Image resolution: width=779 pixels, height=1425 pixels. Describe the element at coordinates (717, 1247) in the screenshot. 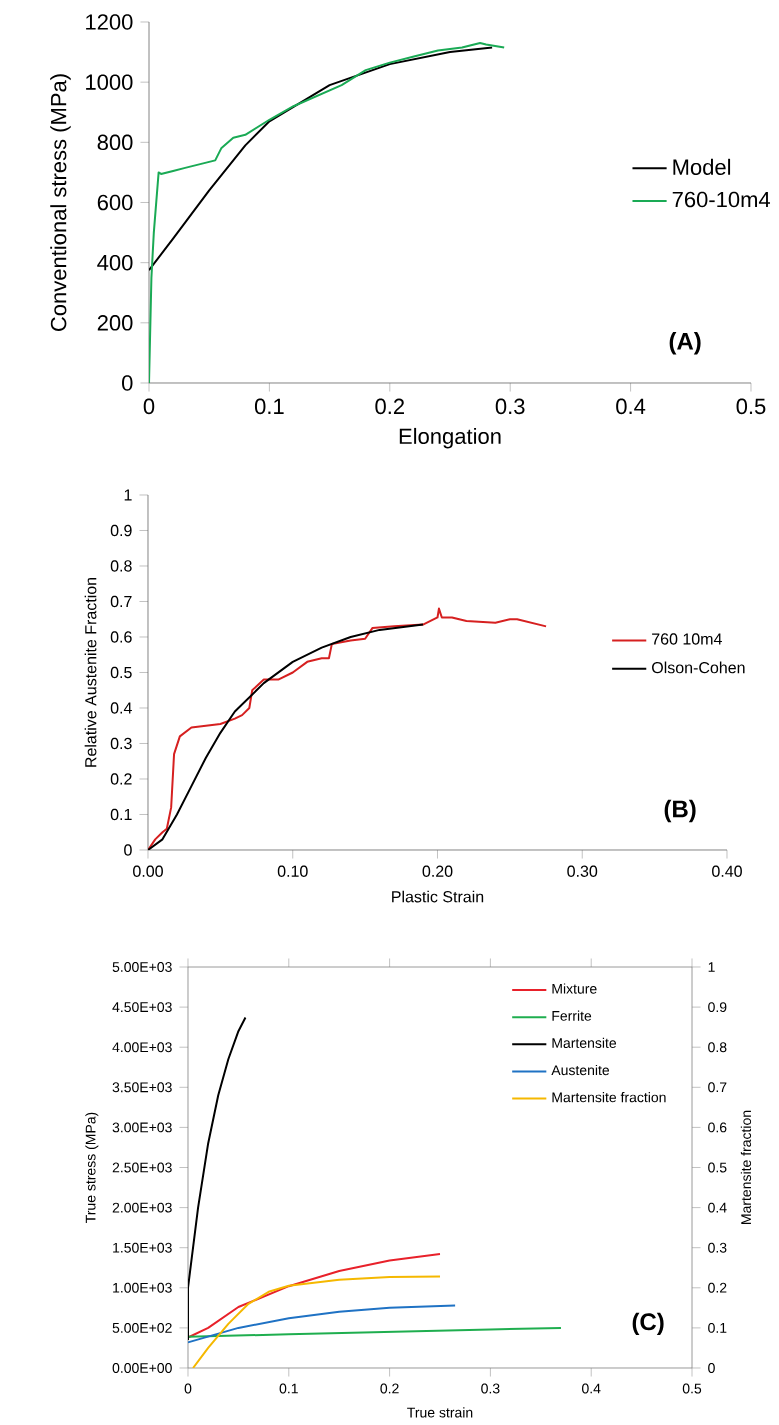

I see `y2-tick-label: 0.3` at that location.